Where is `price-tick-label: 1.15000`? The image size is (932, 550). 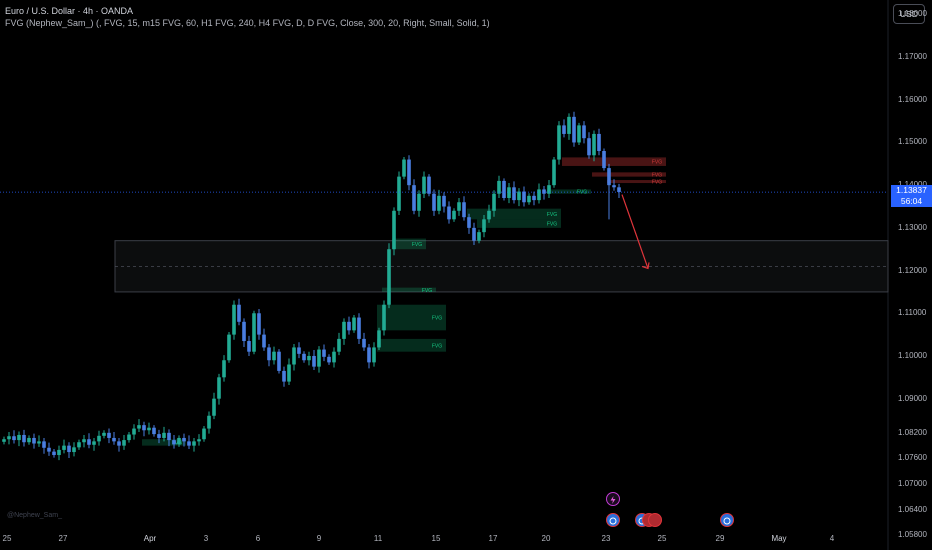 price-tick-label: 1.15000 is located at coordinates (912, 142).